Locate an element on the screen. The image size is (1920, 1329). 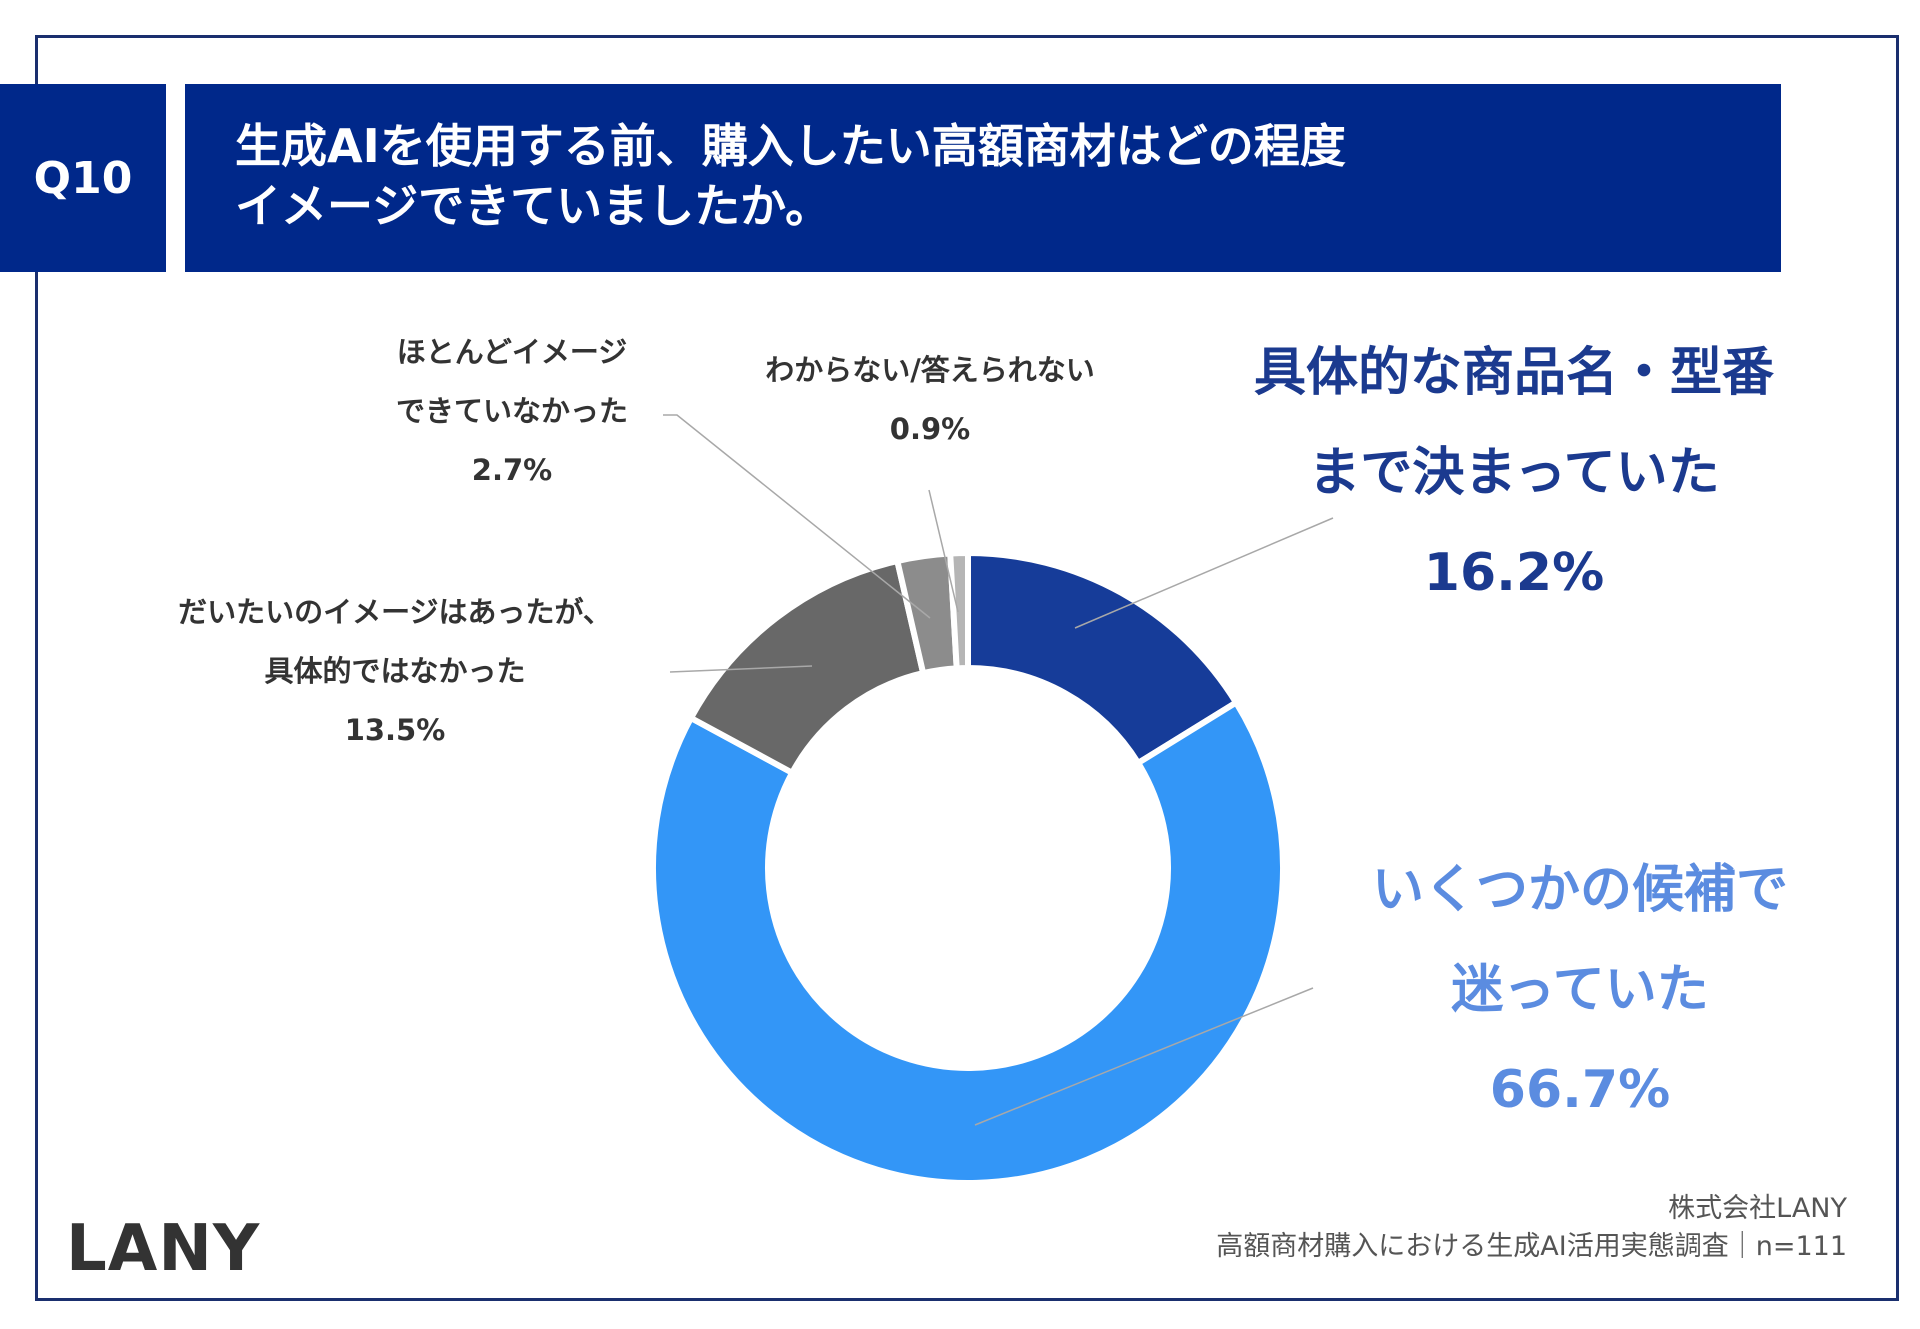
label-candidates-line1: いくつかの候補で is located at coordinates (1579, 890).